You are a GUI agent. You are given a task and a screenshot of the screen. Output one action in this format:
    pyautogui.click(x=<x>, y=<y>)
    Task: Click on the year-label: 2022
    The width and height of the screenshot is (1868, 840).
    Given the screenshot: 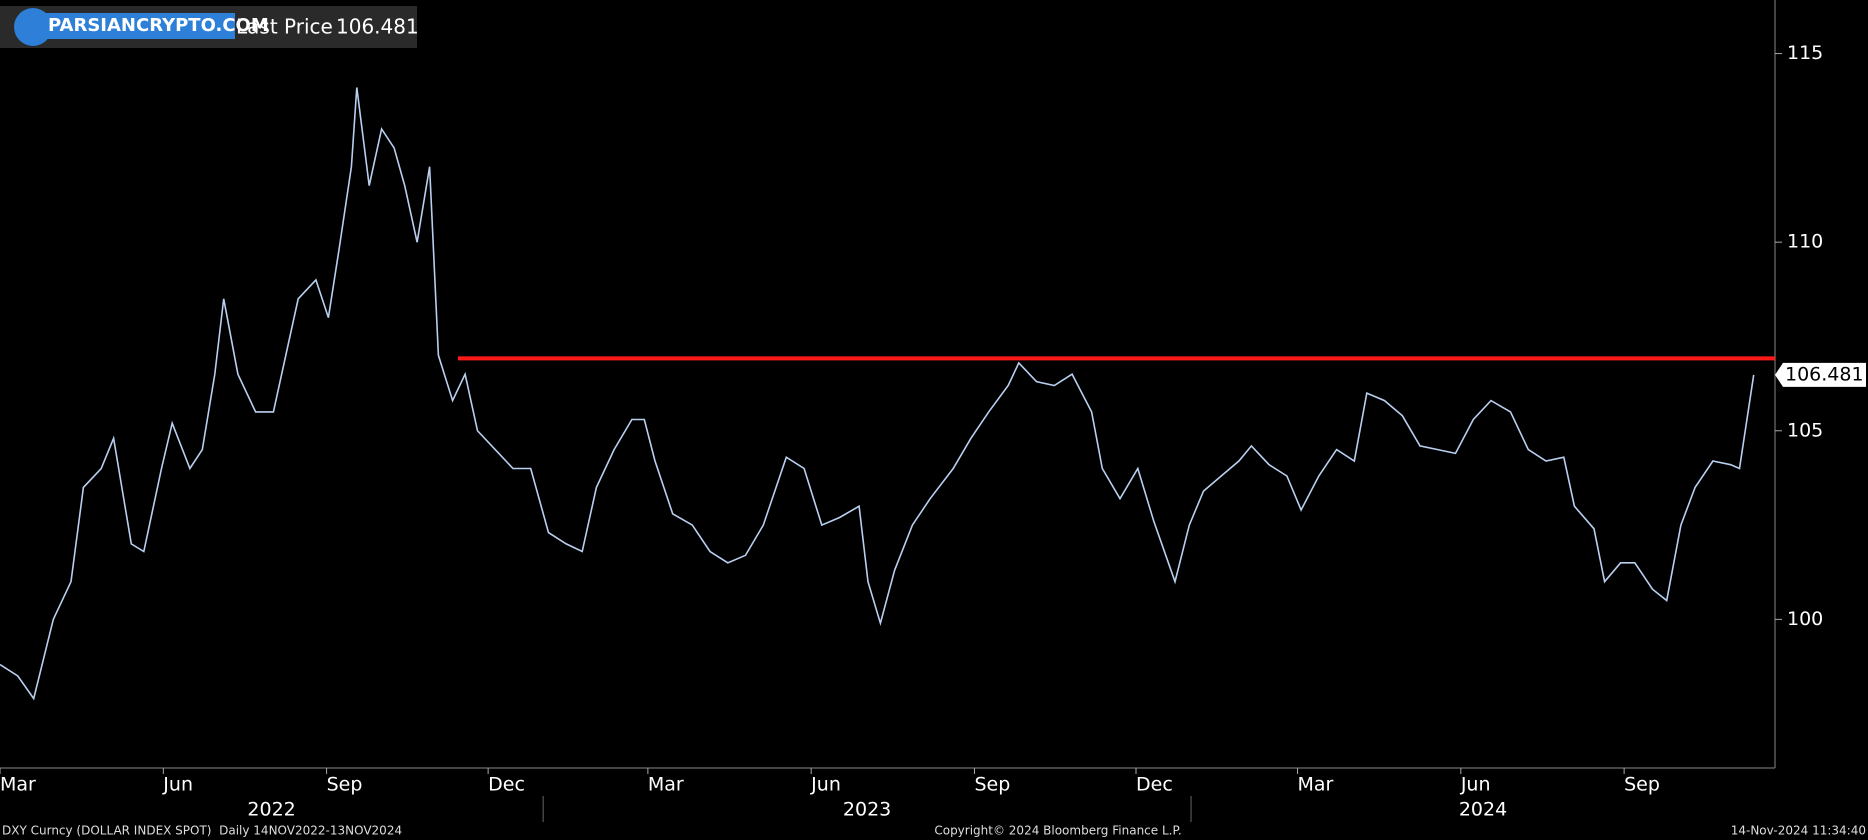 What is the action you would take?
    pyautogui.click(x=271, y=810)
    